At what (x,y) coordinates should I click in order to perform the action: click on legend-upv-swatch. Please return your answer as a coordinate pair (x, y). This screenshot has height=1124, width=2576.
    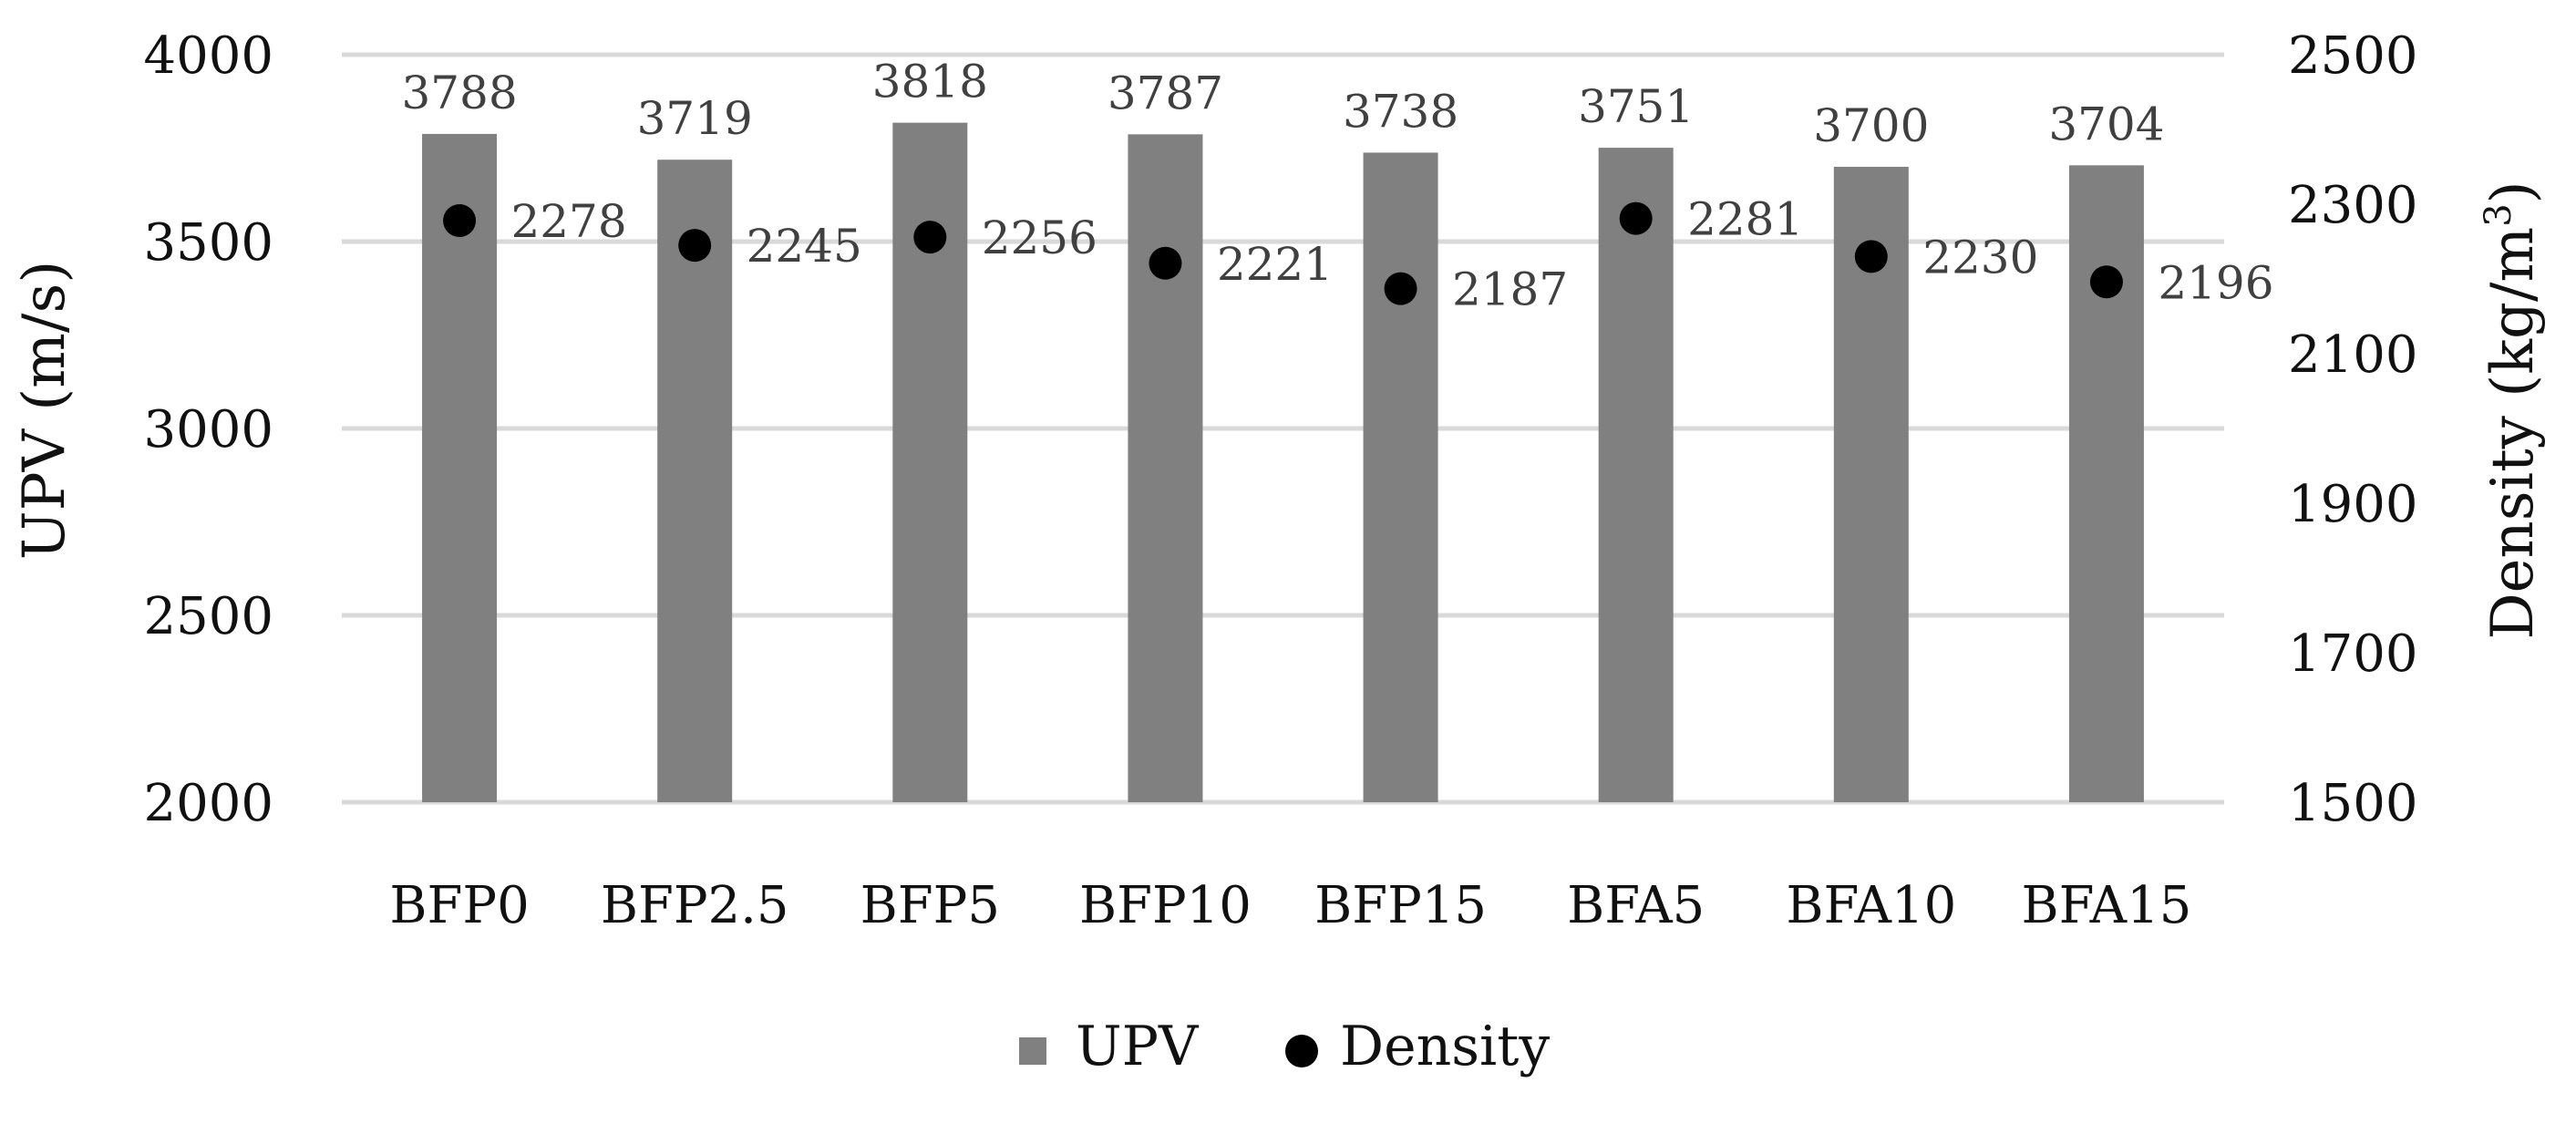
    Looking at the image, I should click on (1032, 1051).